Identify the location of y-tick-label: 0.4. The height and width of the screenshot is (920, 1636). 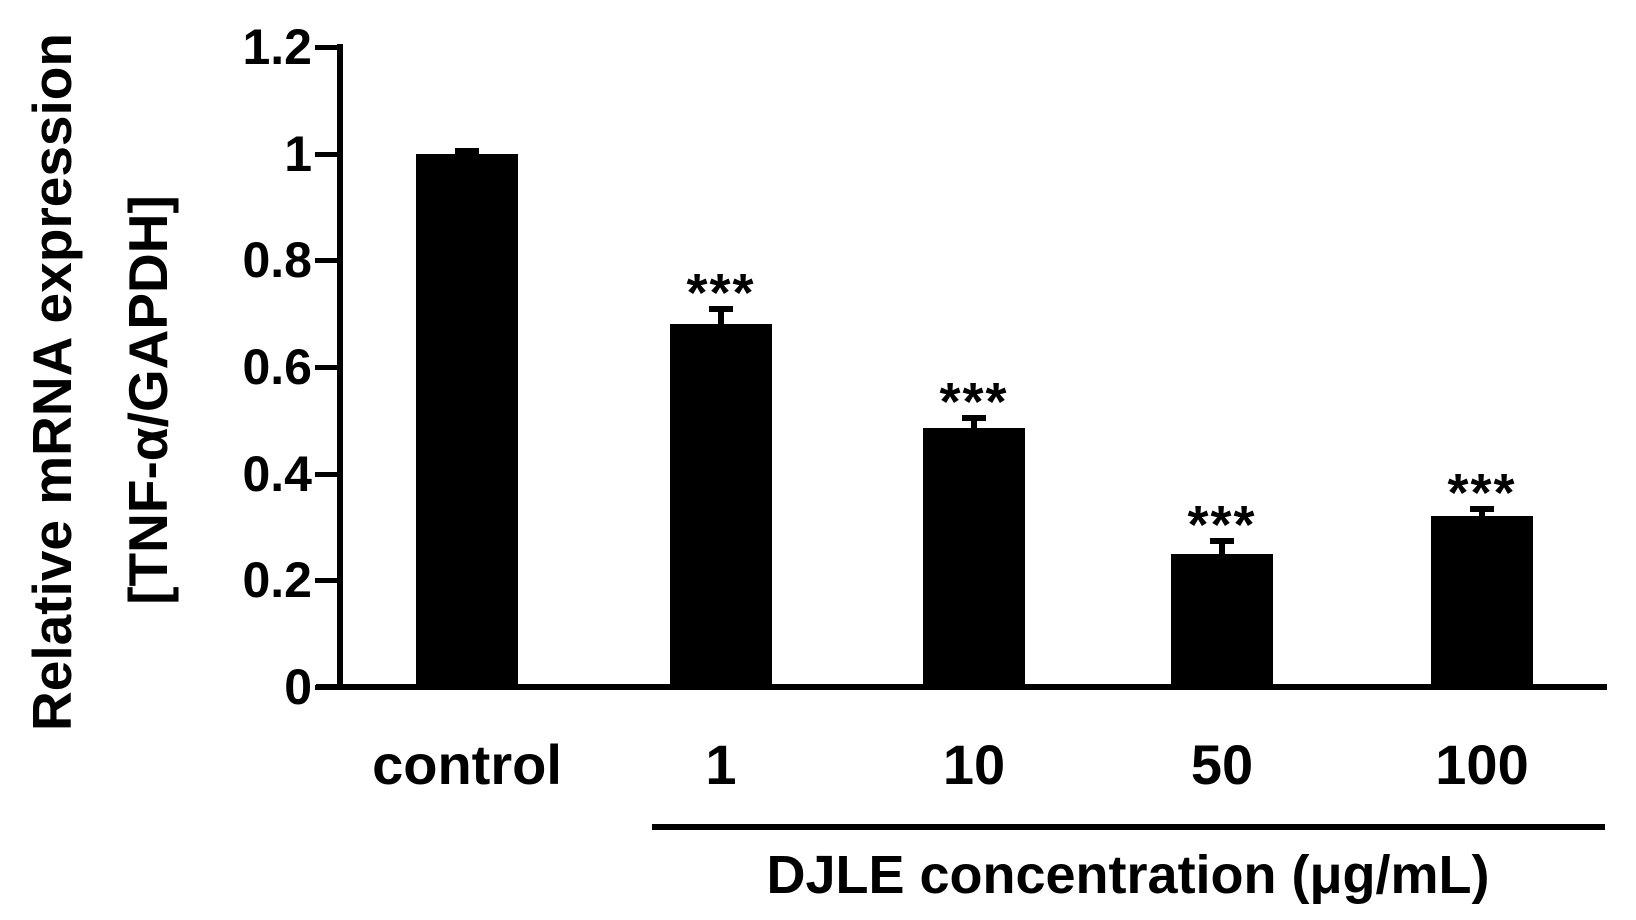
(277, 473).